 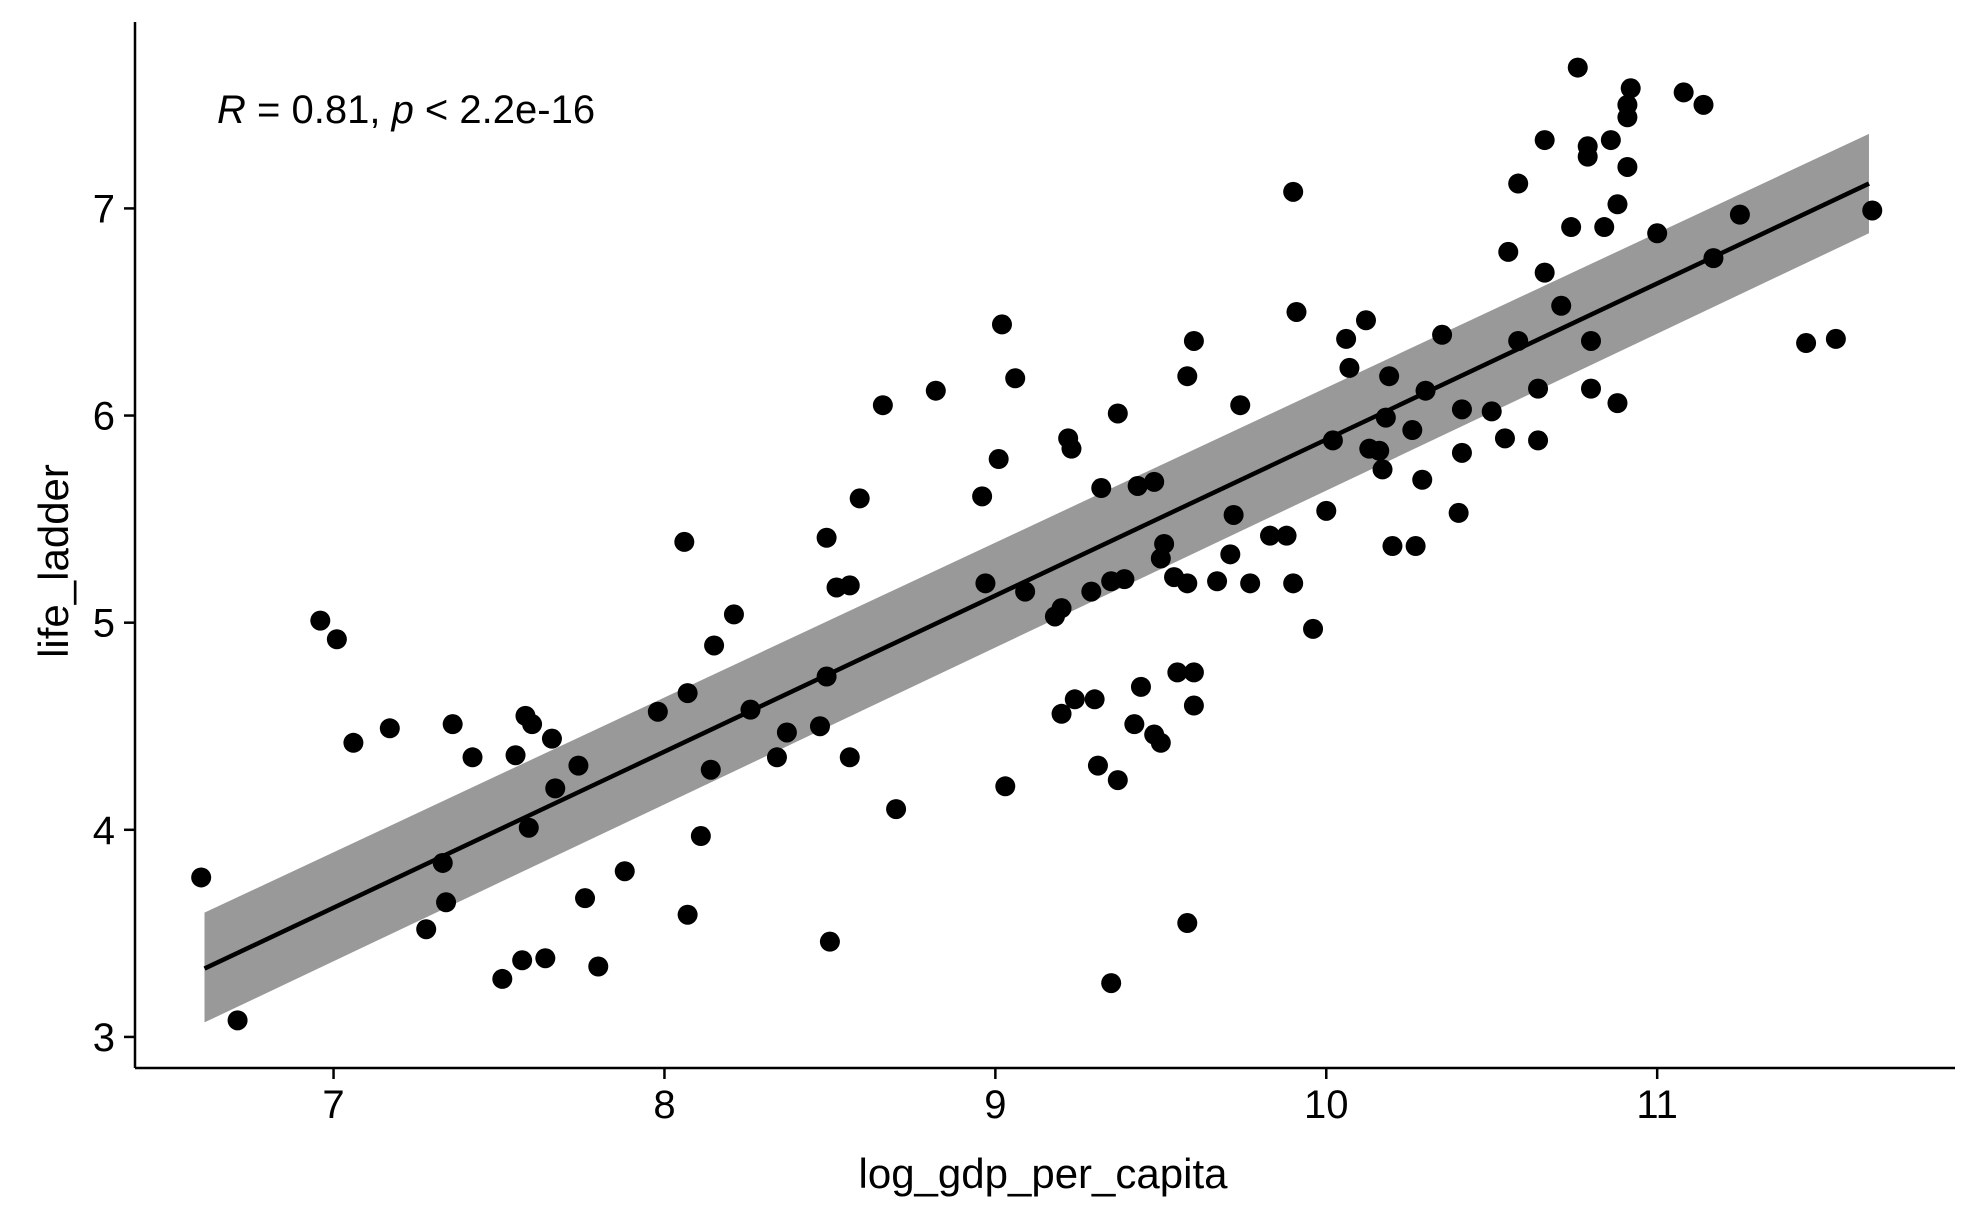 What do you see at coordinates (104, 417) in the screenshot?
I see `y-tick-label: 6` at bounding box center [104, 417].